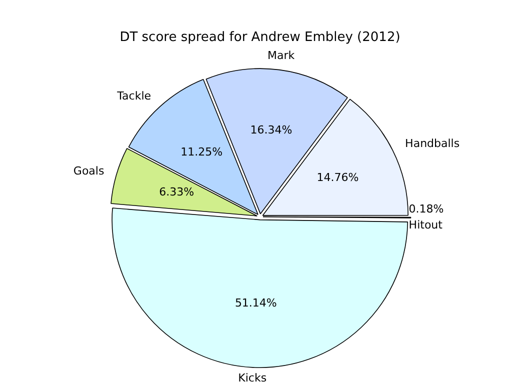 The height and width of the screenshot is (390, 520). Describe the element at coordinates (426, 225) in the screenshot. I see `slice-label: Hitout` at that location.